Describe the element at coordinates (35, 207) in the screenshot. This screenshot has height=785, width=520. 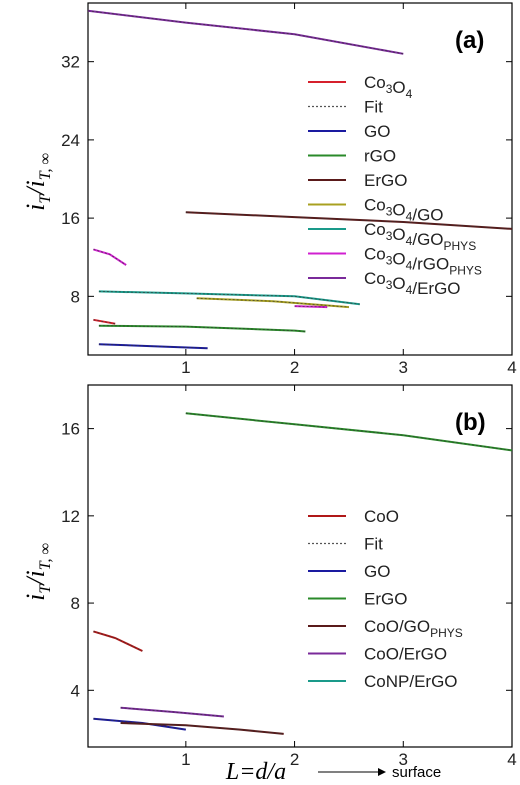
I see `y-title-a-main: i` at that location.